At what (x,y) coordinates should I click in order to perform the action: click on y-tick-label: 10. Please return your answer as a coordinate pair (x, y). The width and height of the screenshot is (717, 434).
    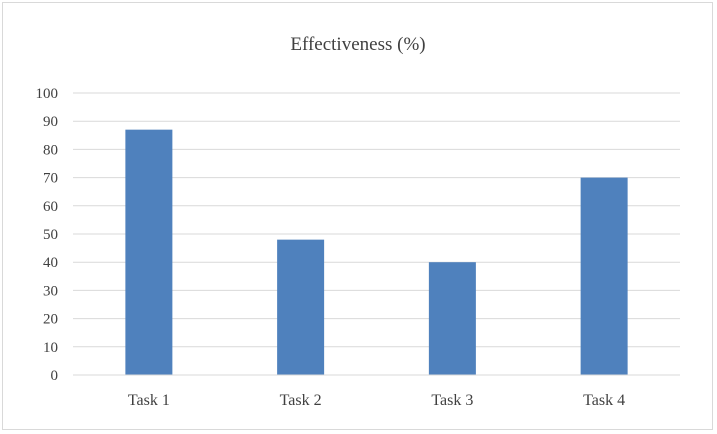
    Looking at the image, I should click on (50, 348).